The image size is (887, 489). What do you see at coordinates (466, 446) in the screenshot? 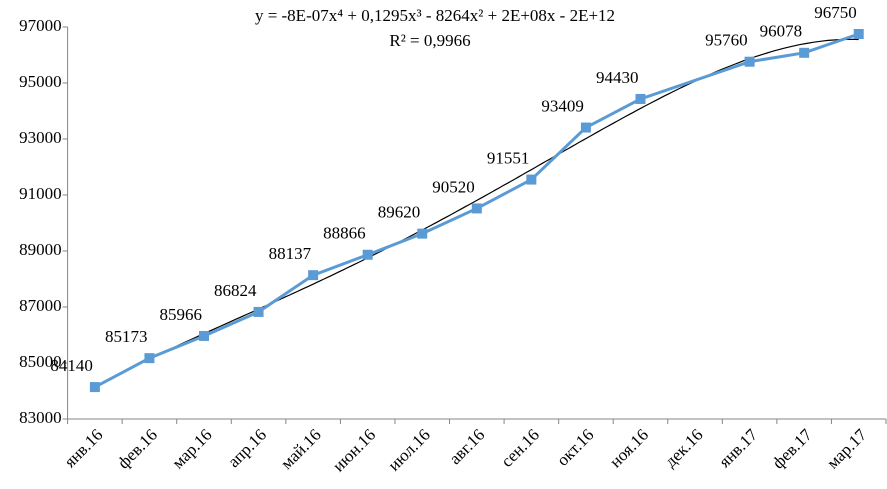
I see `x-tick-label: авг.16` at bounding box center [466, 446].